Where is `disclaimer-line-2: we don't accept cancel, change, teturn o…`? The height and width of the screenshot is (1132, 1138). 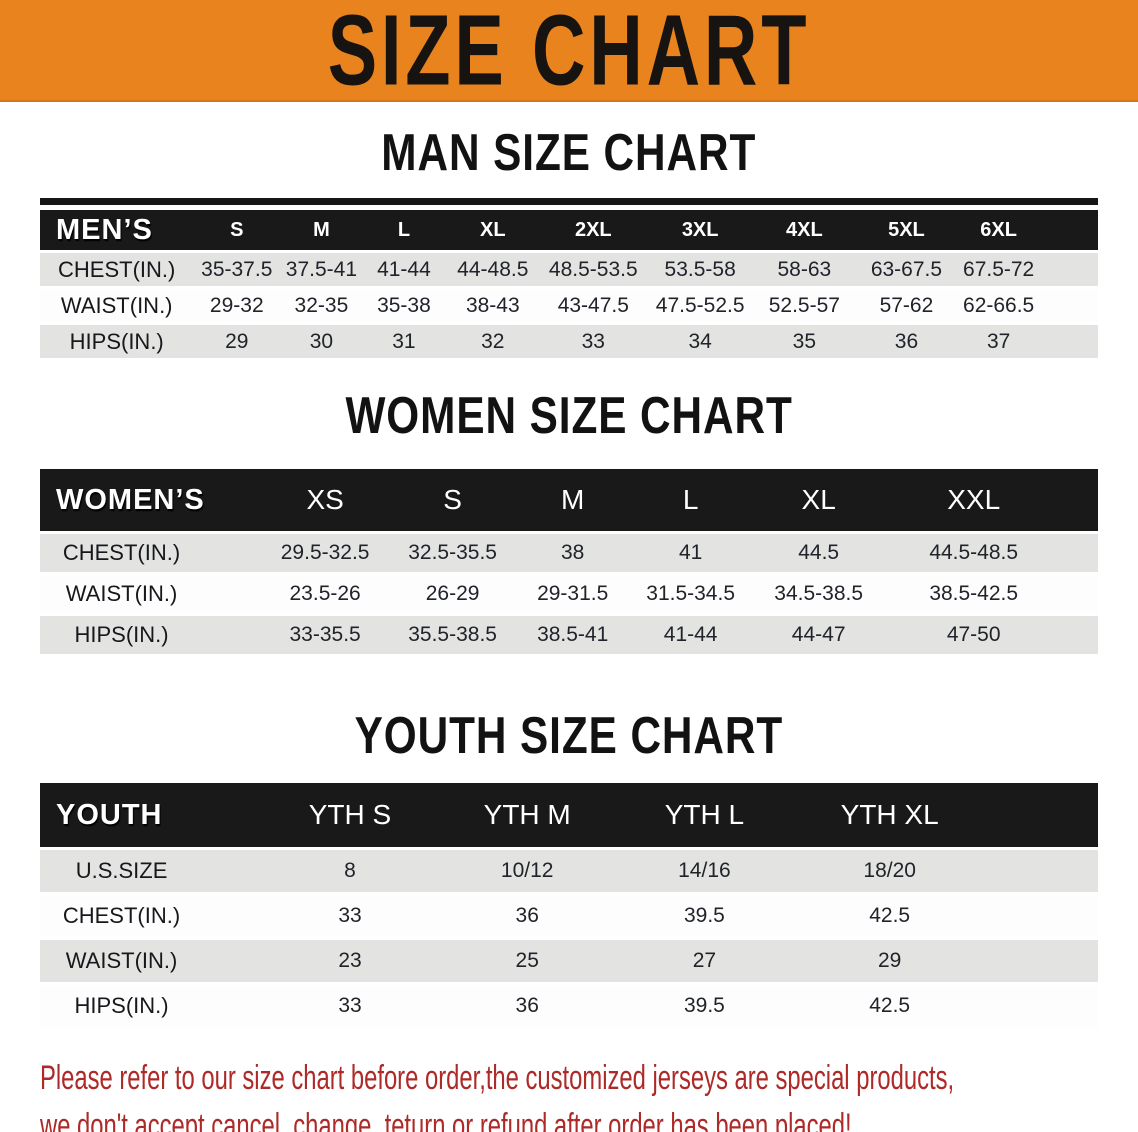 disclaimer-line-2: we don't accept cancel, change, teturn o… is located at coordinates (446, 1119).